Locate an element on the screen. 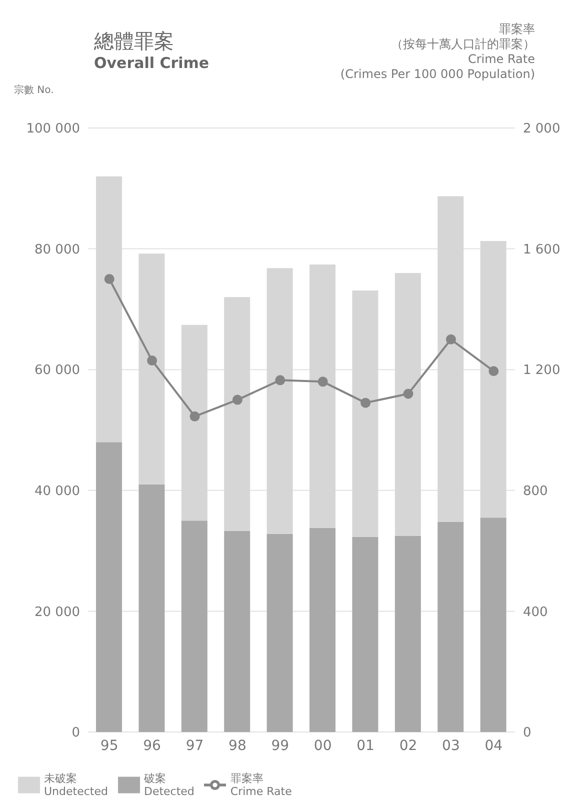  y2-tick-label: 1 200 is located at coordinates (541, 370).